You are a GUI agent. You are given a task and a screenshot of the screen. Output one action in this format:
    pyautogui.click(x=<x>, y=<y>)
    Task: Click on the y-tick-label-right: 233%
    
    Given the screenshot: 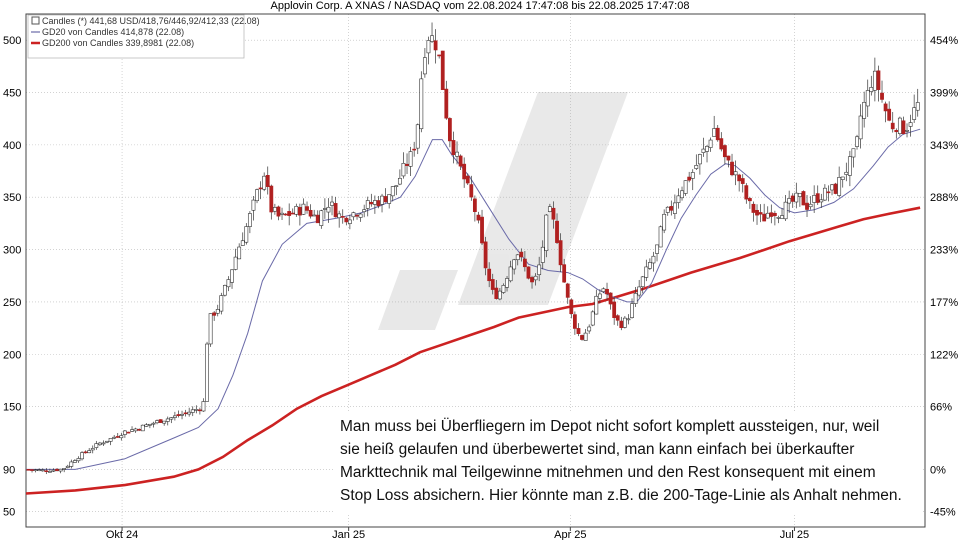 What is the action you would take?
    pyautogui.click(x=944, y=251)
    